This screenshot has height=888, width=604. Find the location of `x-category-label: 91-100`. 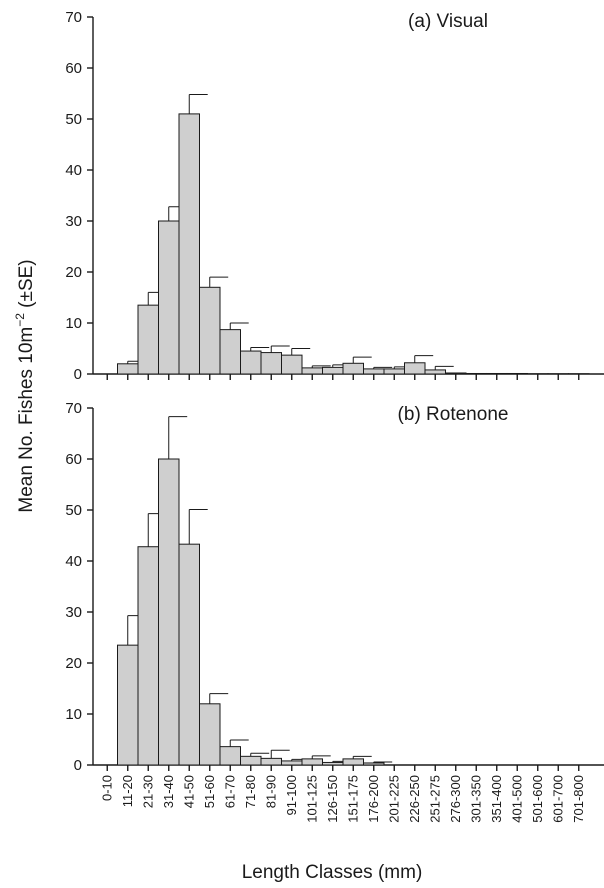

x-category-label: 91-100 is located at coordinates (291, 795).